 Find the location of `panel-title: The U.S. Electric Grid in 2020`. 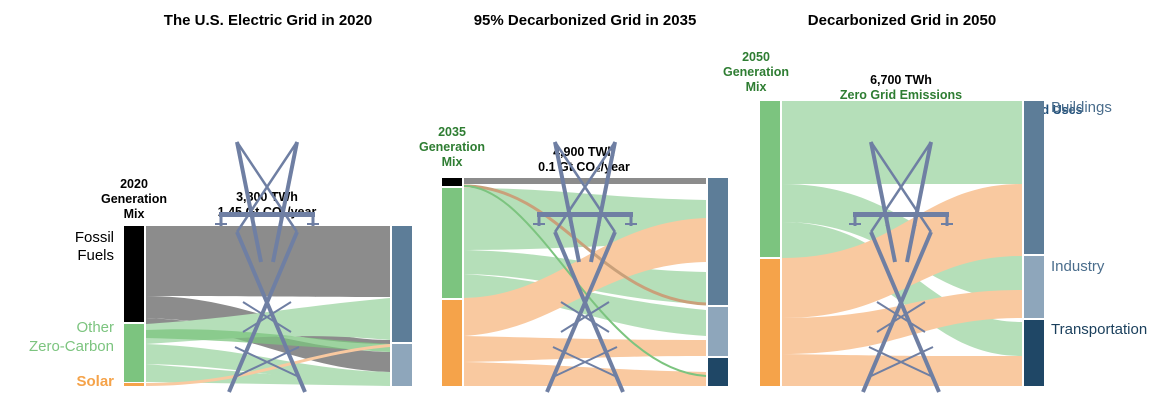

panel-title: The U.S. Electric Grid in 2020 is located at coordinates (268, 20).